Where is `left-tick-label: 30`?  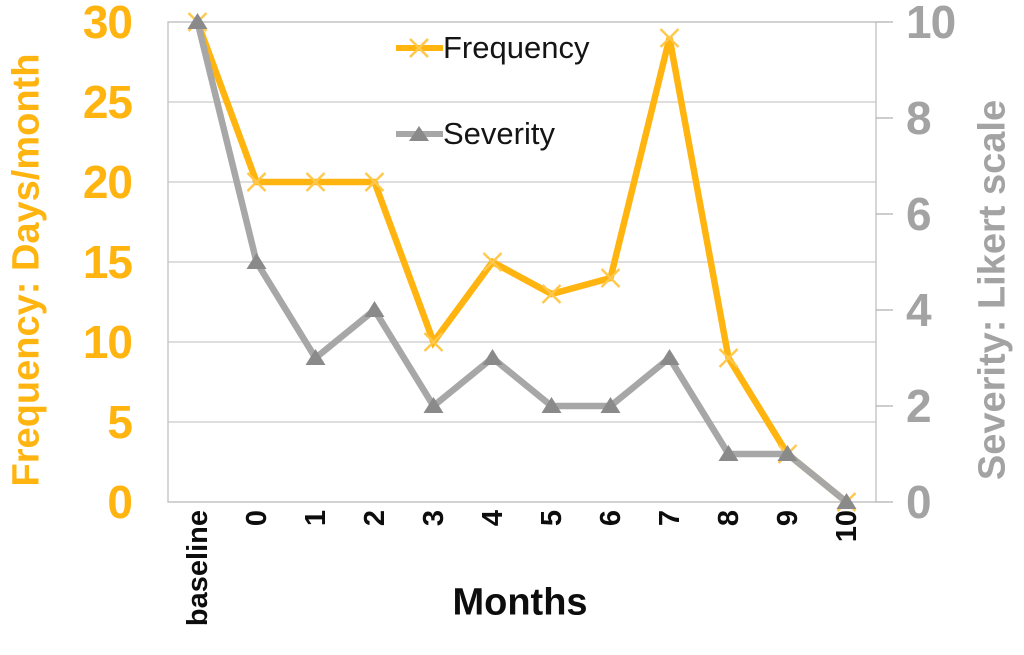 left-tick-label: 30 is located at coordinates (107, 24).